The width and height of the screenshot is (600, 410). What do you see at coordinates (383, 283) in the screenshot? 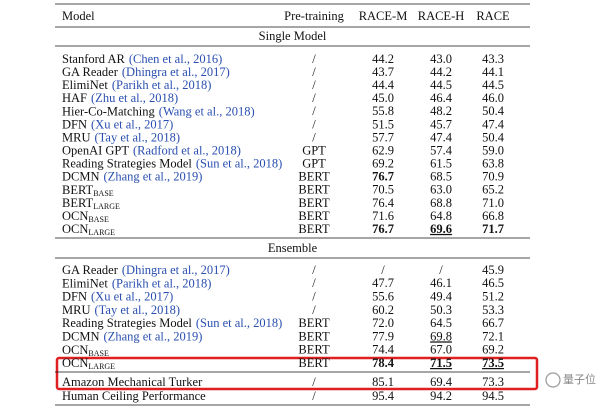
I see `score-cell: 47.7` at bounding box center [383, 283].